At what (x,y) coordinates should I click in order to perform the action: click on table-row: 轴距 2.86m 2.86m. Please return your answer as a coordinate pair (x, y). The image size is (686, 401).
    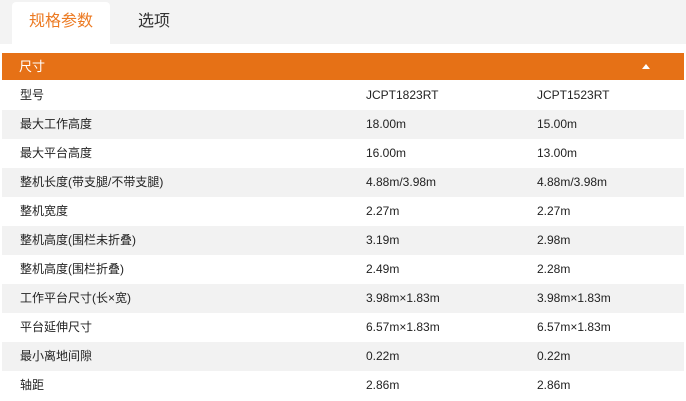
    Looking at the image, I should click on (343, 385).